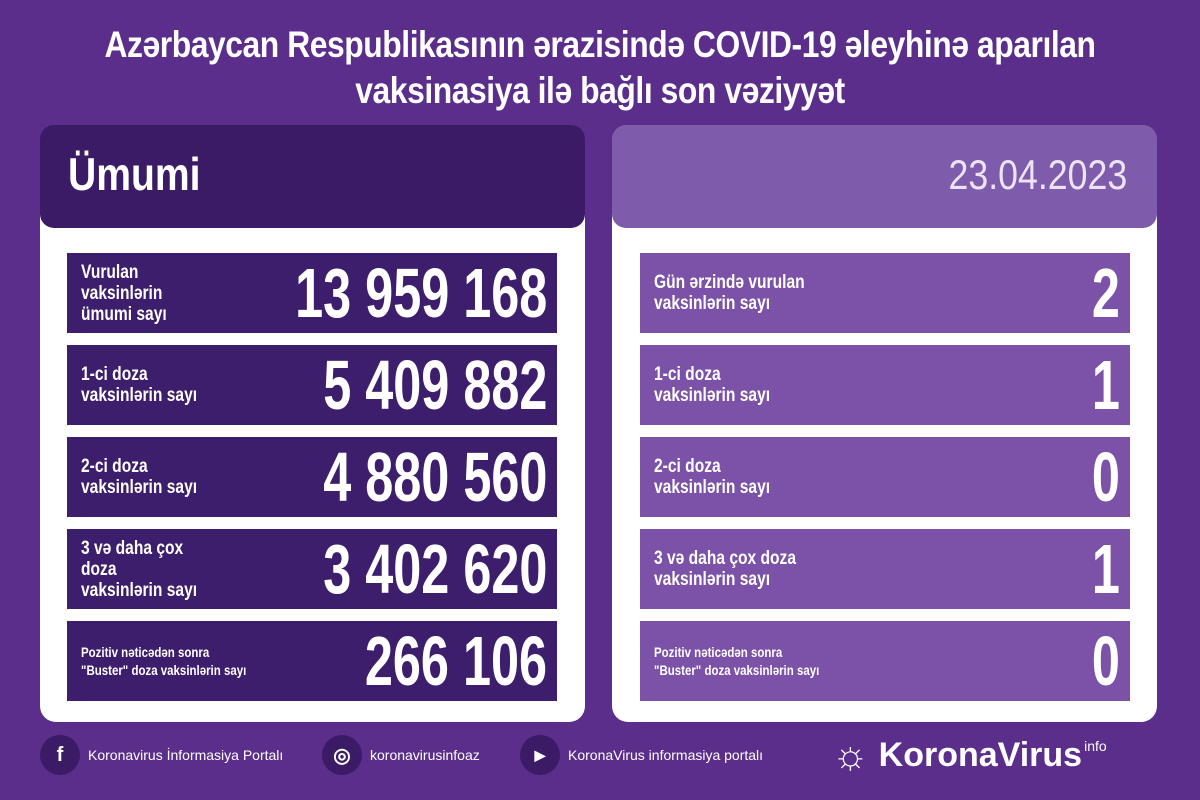  What do you see at coordinates (60, 755) in the screenshot?
I see `facebook-icon: f` at bounding box center [60, 755].